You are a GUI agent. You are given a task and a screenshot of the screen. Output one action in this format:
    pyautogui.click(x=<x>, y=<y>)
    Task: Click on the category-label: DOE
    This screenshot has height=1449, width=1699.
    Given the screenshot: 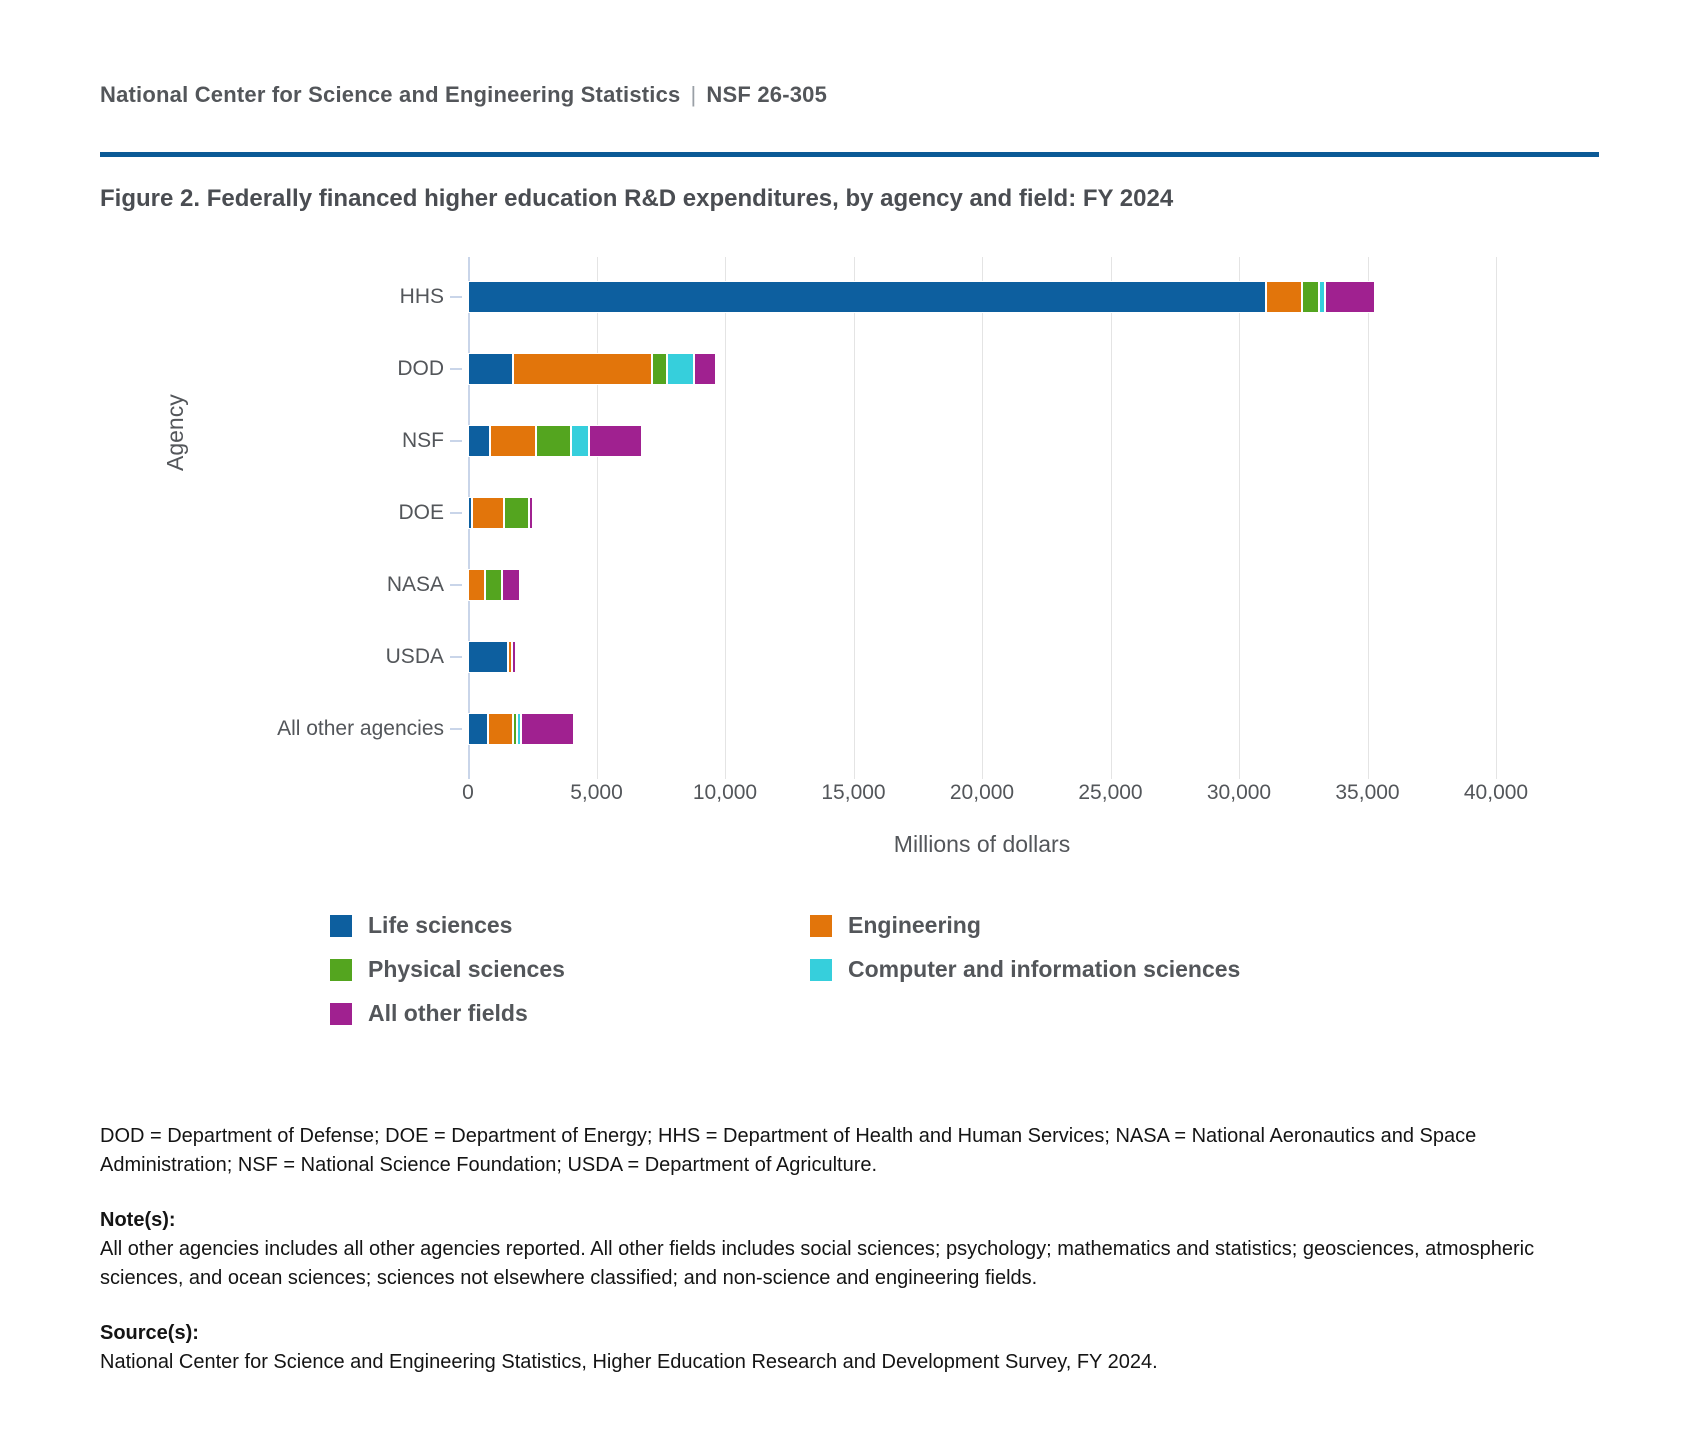 What is the action you would take?
    pyautogui.click(x=421, y=512)
    